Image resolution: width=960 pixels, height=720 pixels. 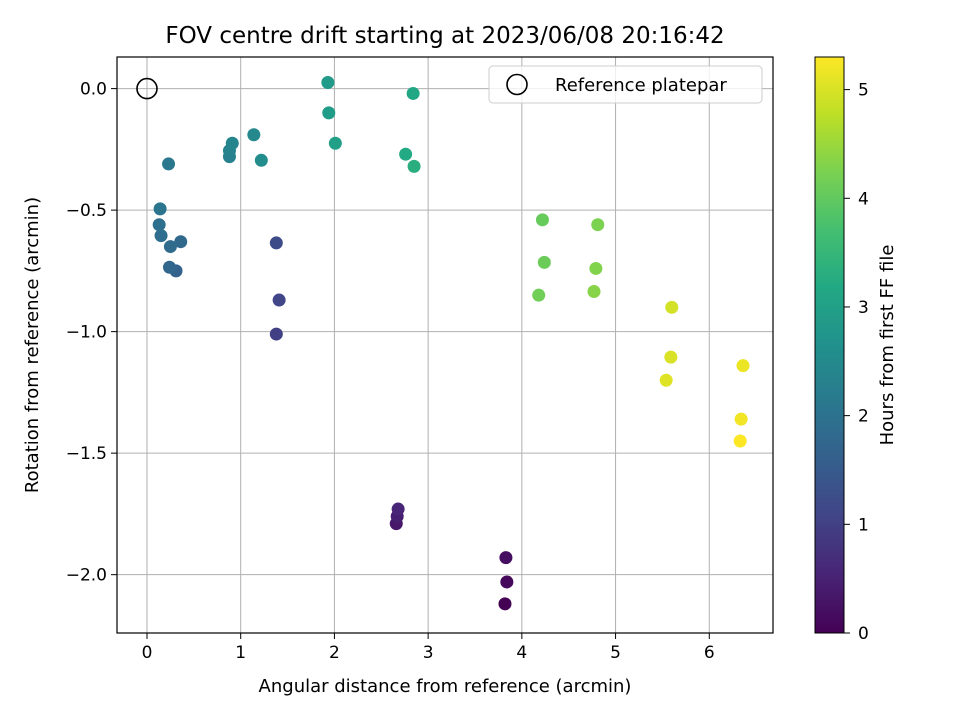 I want to click on x-tick-label: 2, so click(x=334, y=653).